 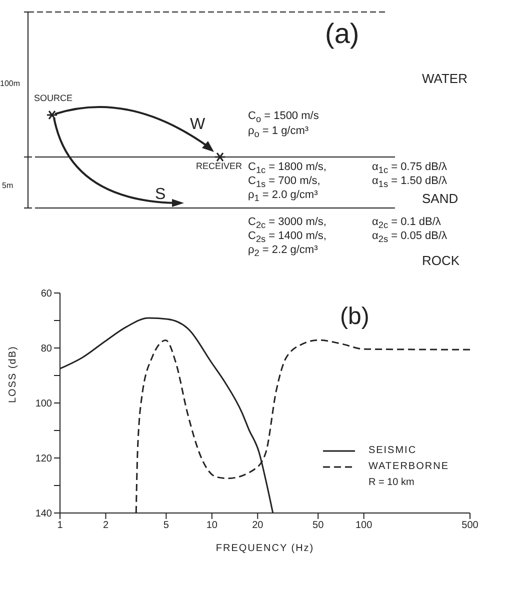 I want to click on y-tick-label: 60, so click(x=46, y=294).